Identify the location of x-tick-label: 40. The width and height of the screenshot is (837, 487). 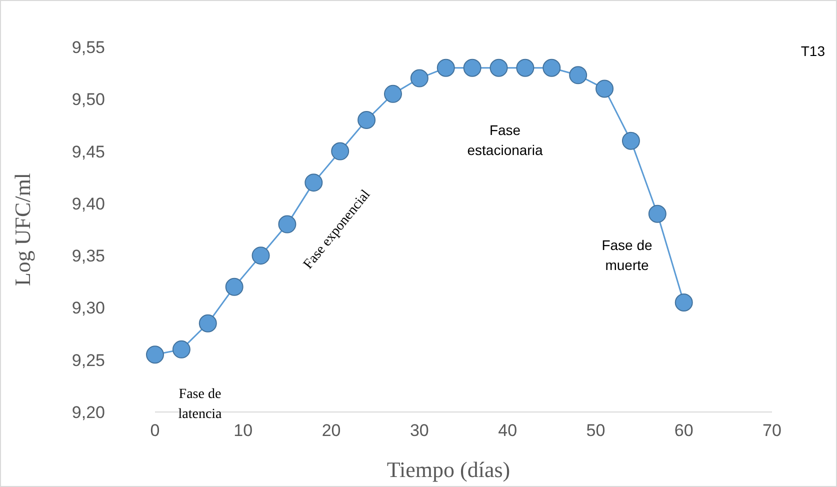
(508, 430).